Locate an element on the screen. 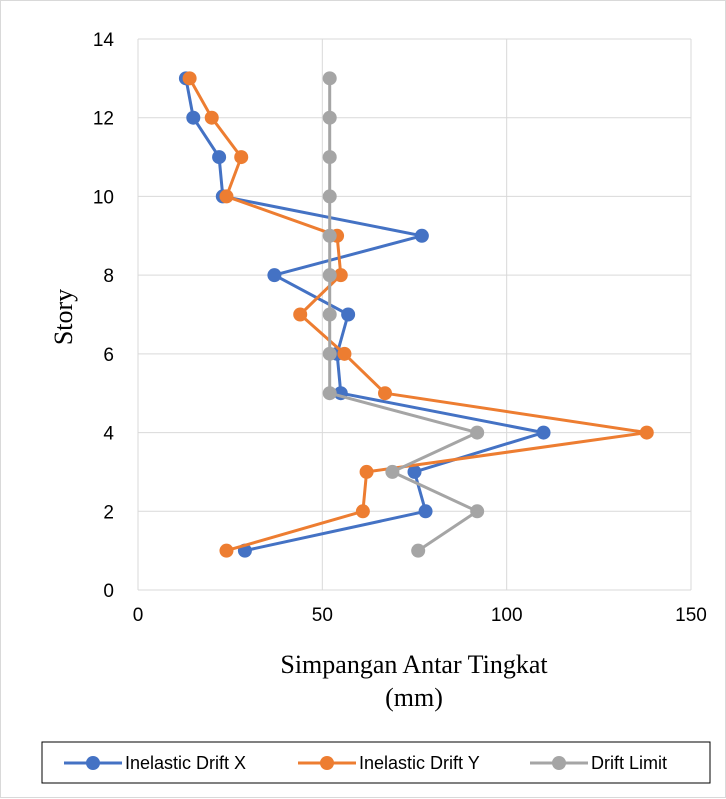 Image resolution: width=726 pixels, height=799 pixels. x-tick-label: 0 is located at coordinates (138, 615).